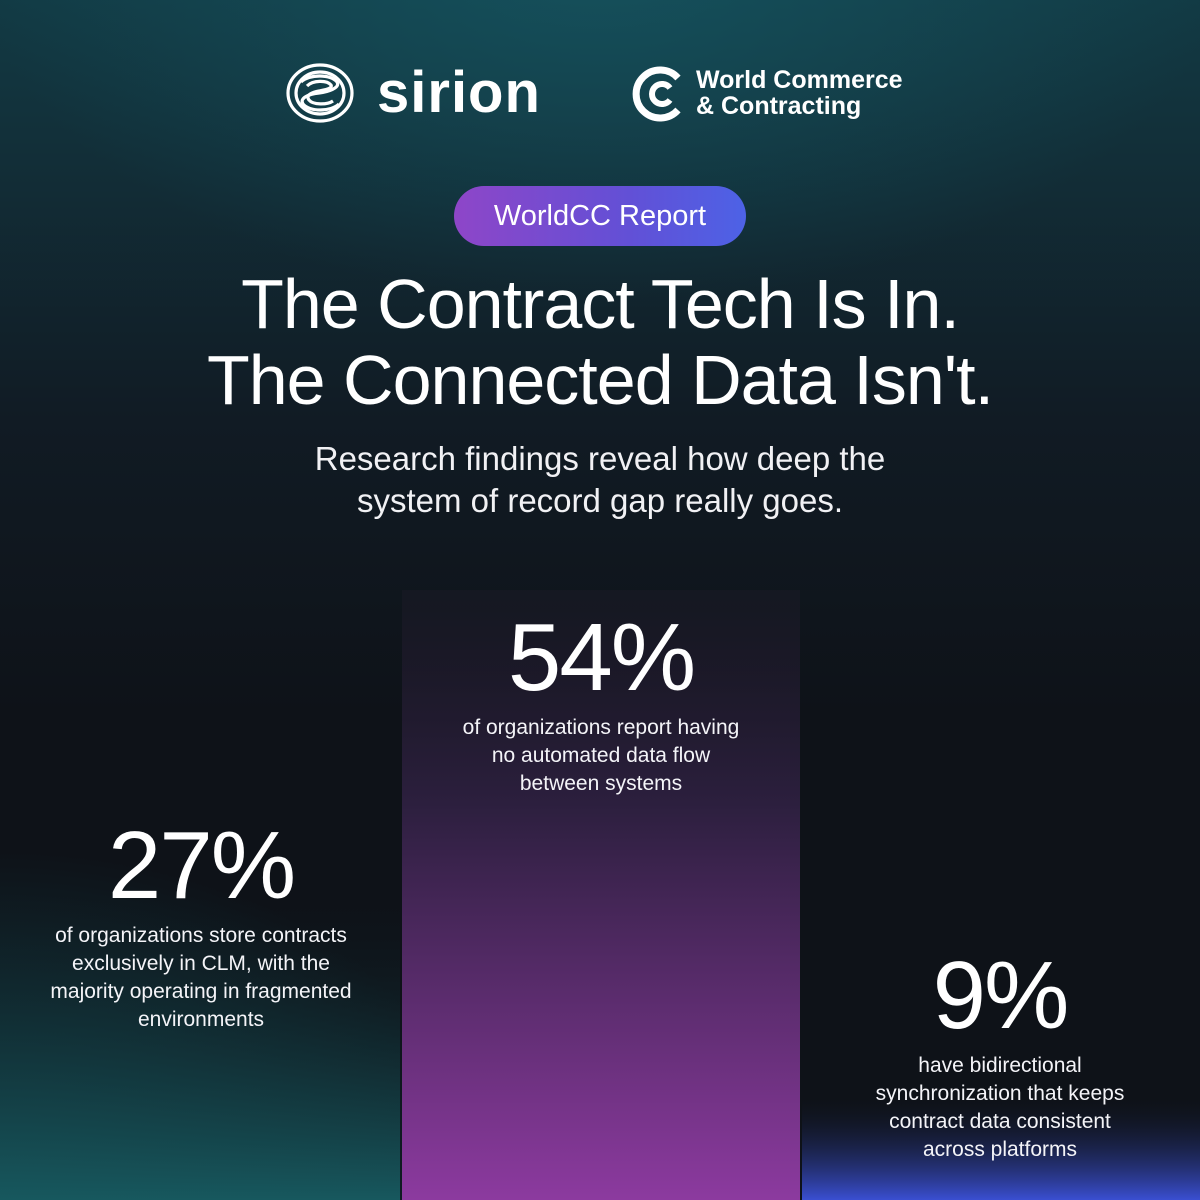 This screenshot has height=1200, width=1200. Describe the element at coordinates (601, 783) in the screenshot. I see `desc-line: between systems` at that location.